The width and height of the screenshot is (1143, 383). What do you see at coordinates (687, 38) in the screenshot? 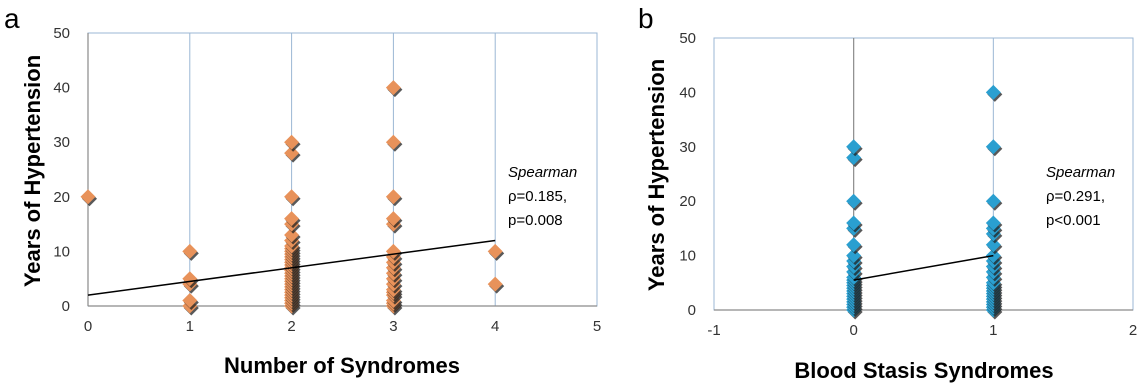
I see `panel-b-y-tick-label: 50` at bounding box center [687, 38].